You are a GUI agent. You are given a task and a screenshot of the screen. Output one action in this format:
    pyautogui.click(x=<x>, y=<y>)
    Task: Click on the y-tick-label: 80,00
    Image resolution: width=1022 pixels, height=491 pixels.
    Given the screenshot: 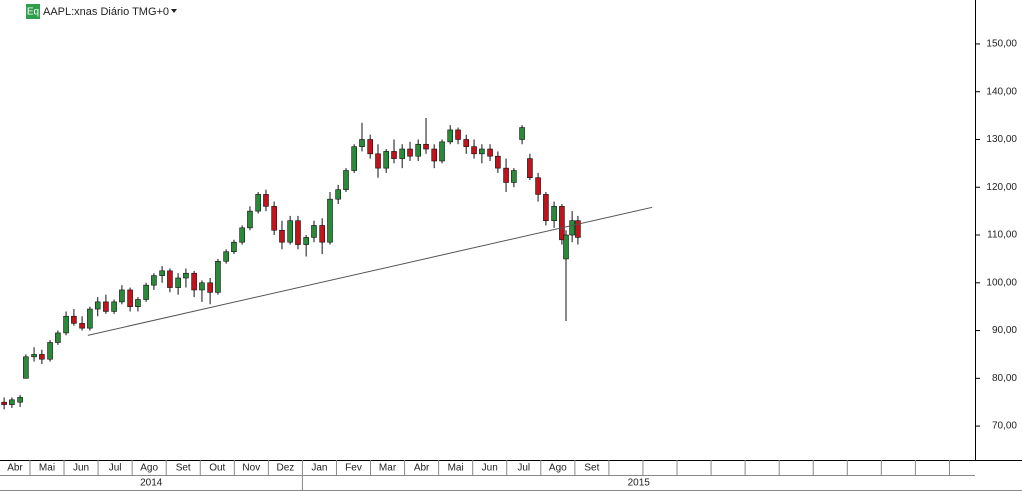 What is the action you would take?
    pyautogui.click(x=1004, y=378)
    